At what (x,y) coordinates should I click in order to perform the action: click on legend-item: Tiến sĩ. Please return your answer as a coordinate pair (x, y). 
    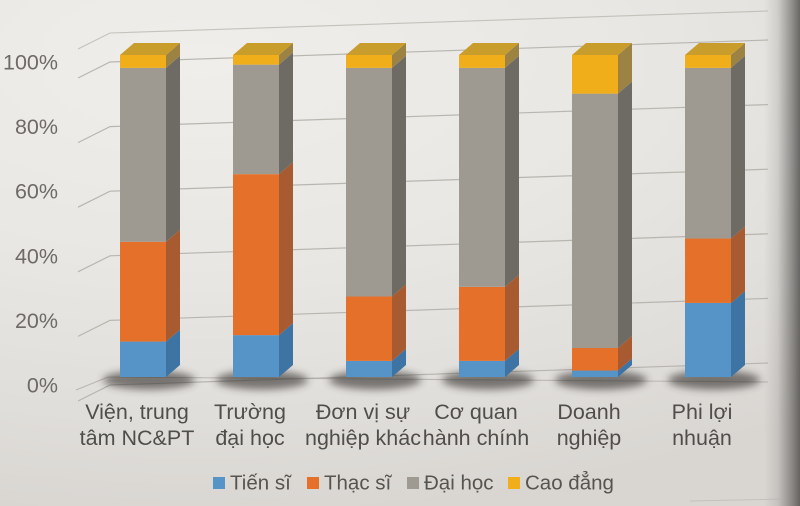
    Looking at the image, I should click on (252, 483).